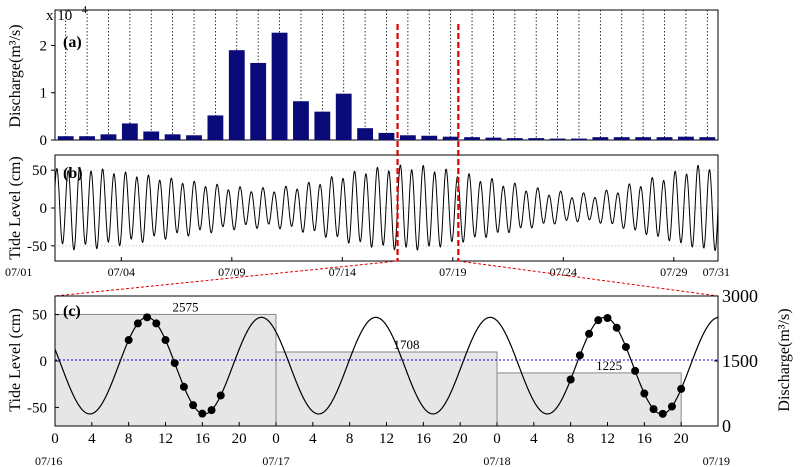 The height and width of the screenshot is (467, 800). I want to click on panel-b-label: (b), so click(73, 173).